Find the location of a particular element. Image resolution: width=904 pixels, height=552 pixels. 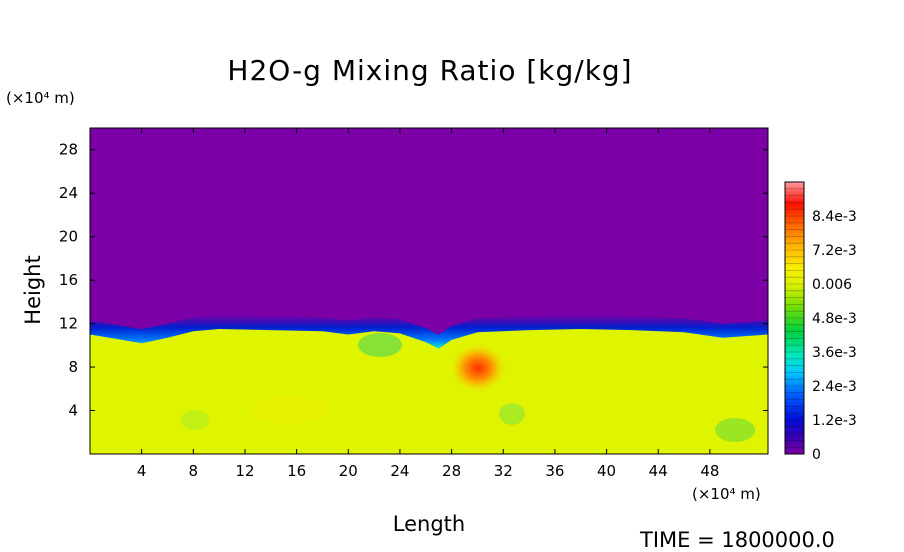

x-tick-label: 16 is located at coordinates (296, 471).